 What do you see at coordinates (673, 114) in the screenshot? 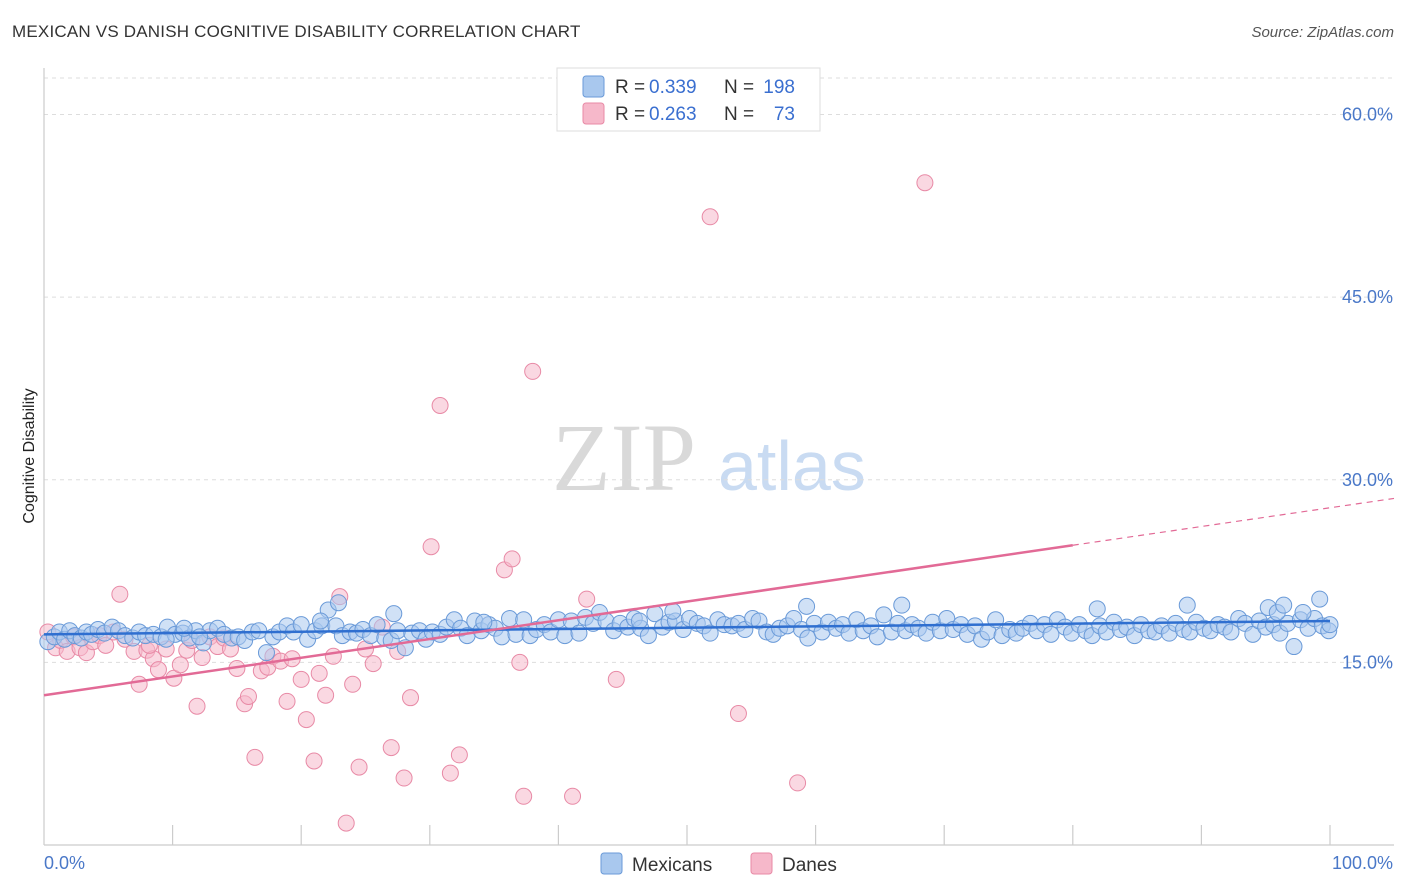
I see `legend-r-value-danes: 0.263` at bounding box center [673, 114].